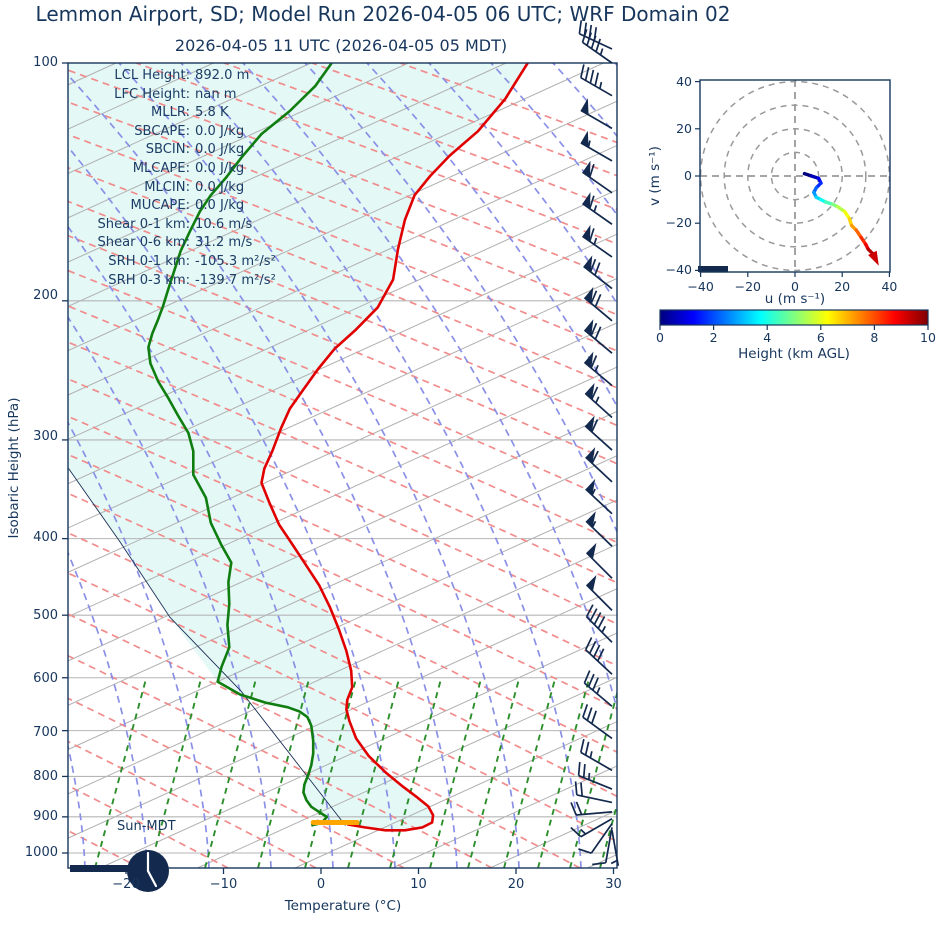 This screenshot has width=938, height=936. Describe the element at coordinates (160, 206) in the screenshot. I see `stat-label: MUCAPE:` at that location.